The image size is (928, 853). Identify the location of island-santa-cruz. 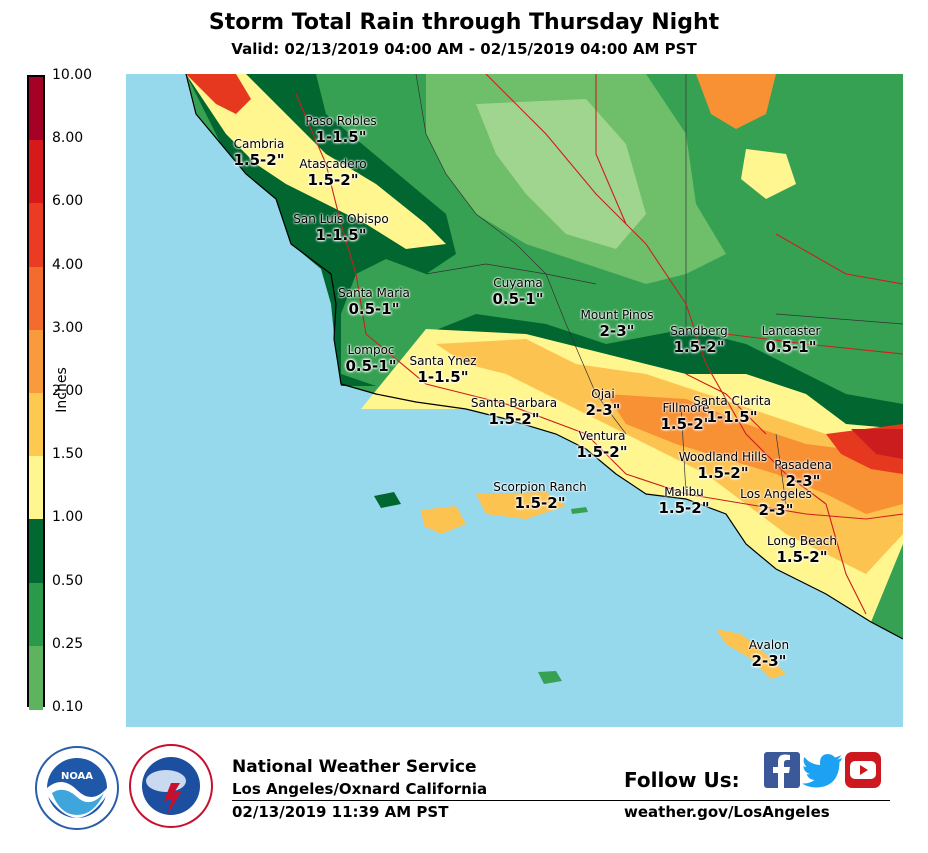
(521, 505).